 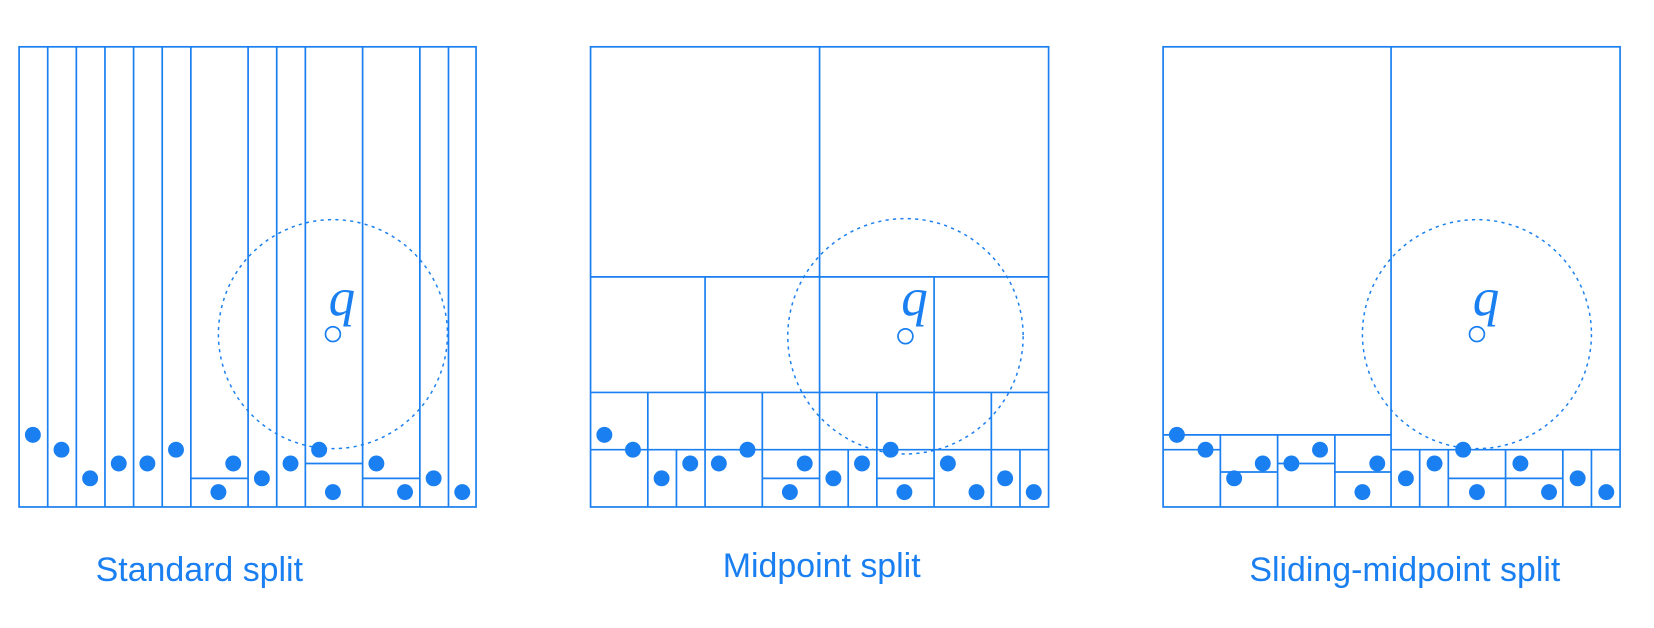 What do you see at coordinates (822, 566) in the screenshot?
I see `caption: Midpoint split` at bounding box center [822, 566].